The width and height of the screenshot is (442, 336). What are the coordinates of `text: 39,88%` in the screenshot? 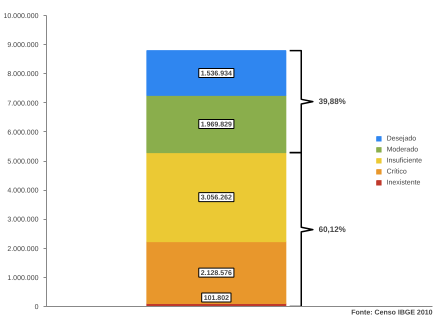 It's located at (332, 101).